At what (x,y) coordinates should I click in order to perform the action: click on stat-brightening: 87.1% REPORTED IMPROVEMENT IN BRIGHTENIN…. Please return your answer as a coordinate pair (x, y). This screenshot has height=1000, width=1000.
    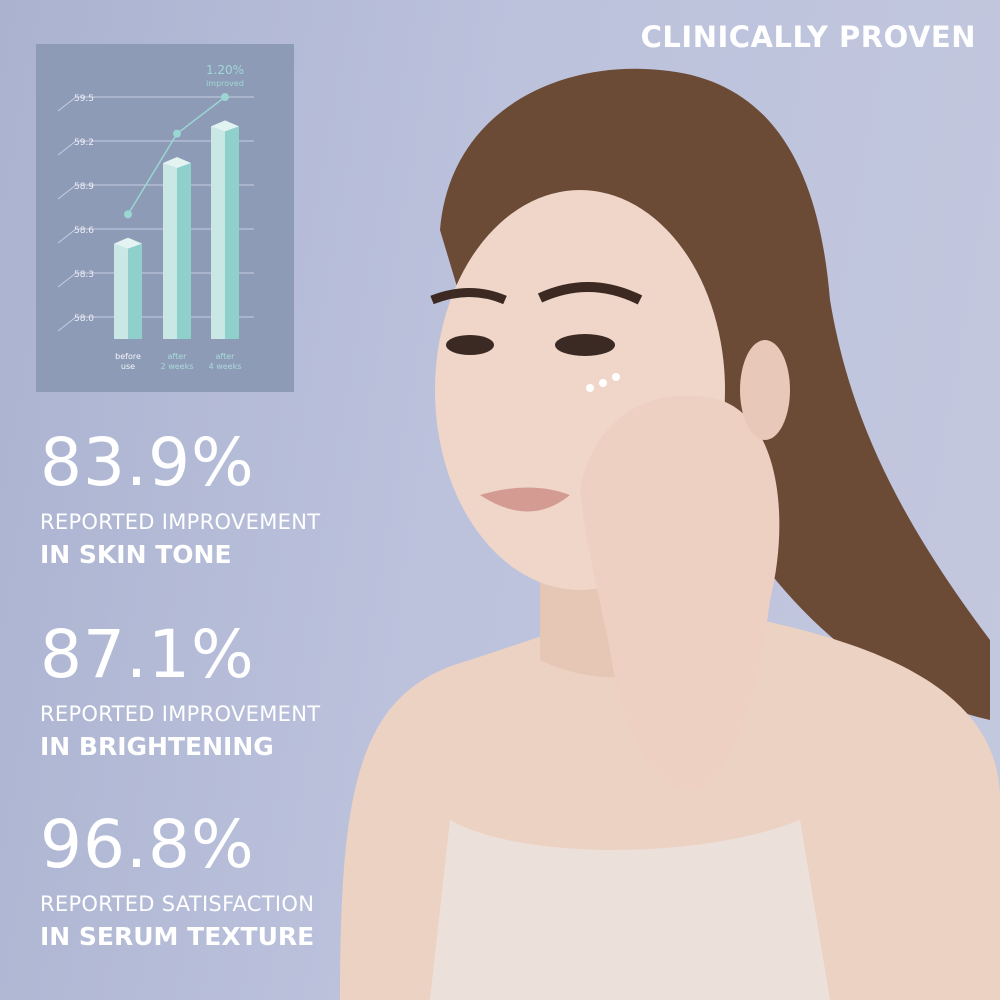
    Looking at the image, I should click on (180, 689).